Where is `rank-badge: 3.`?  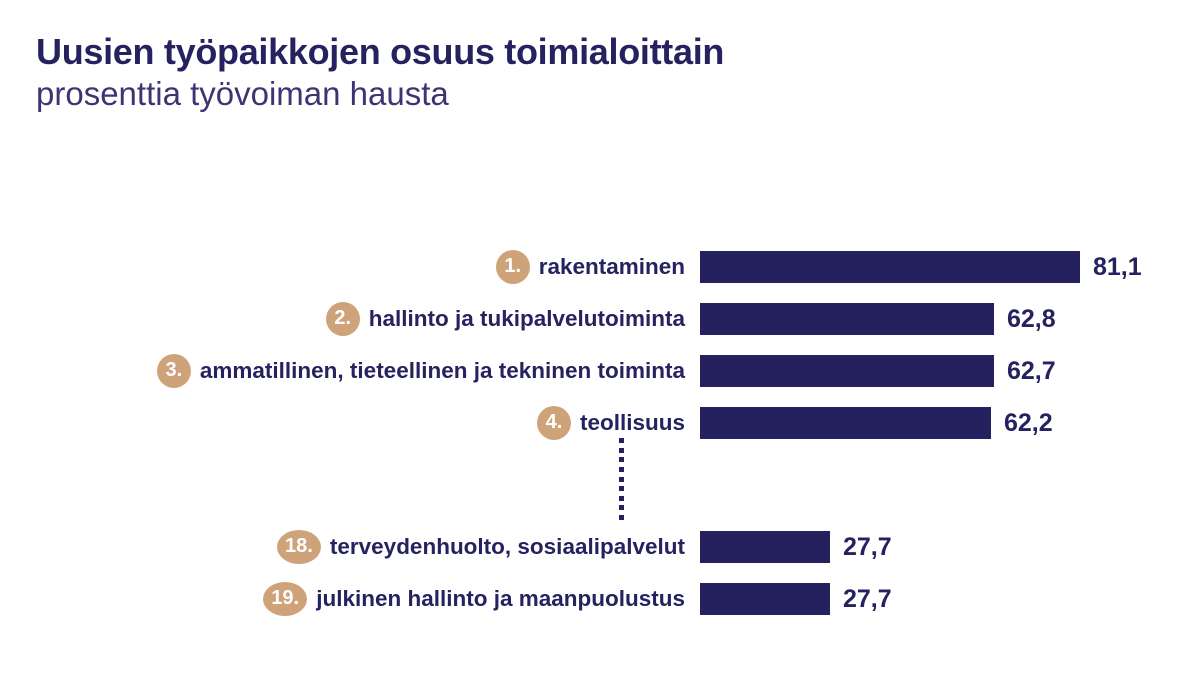
rank-badge: 3. is located at coordinates (173, 371).